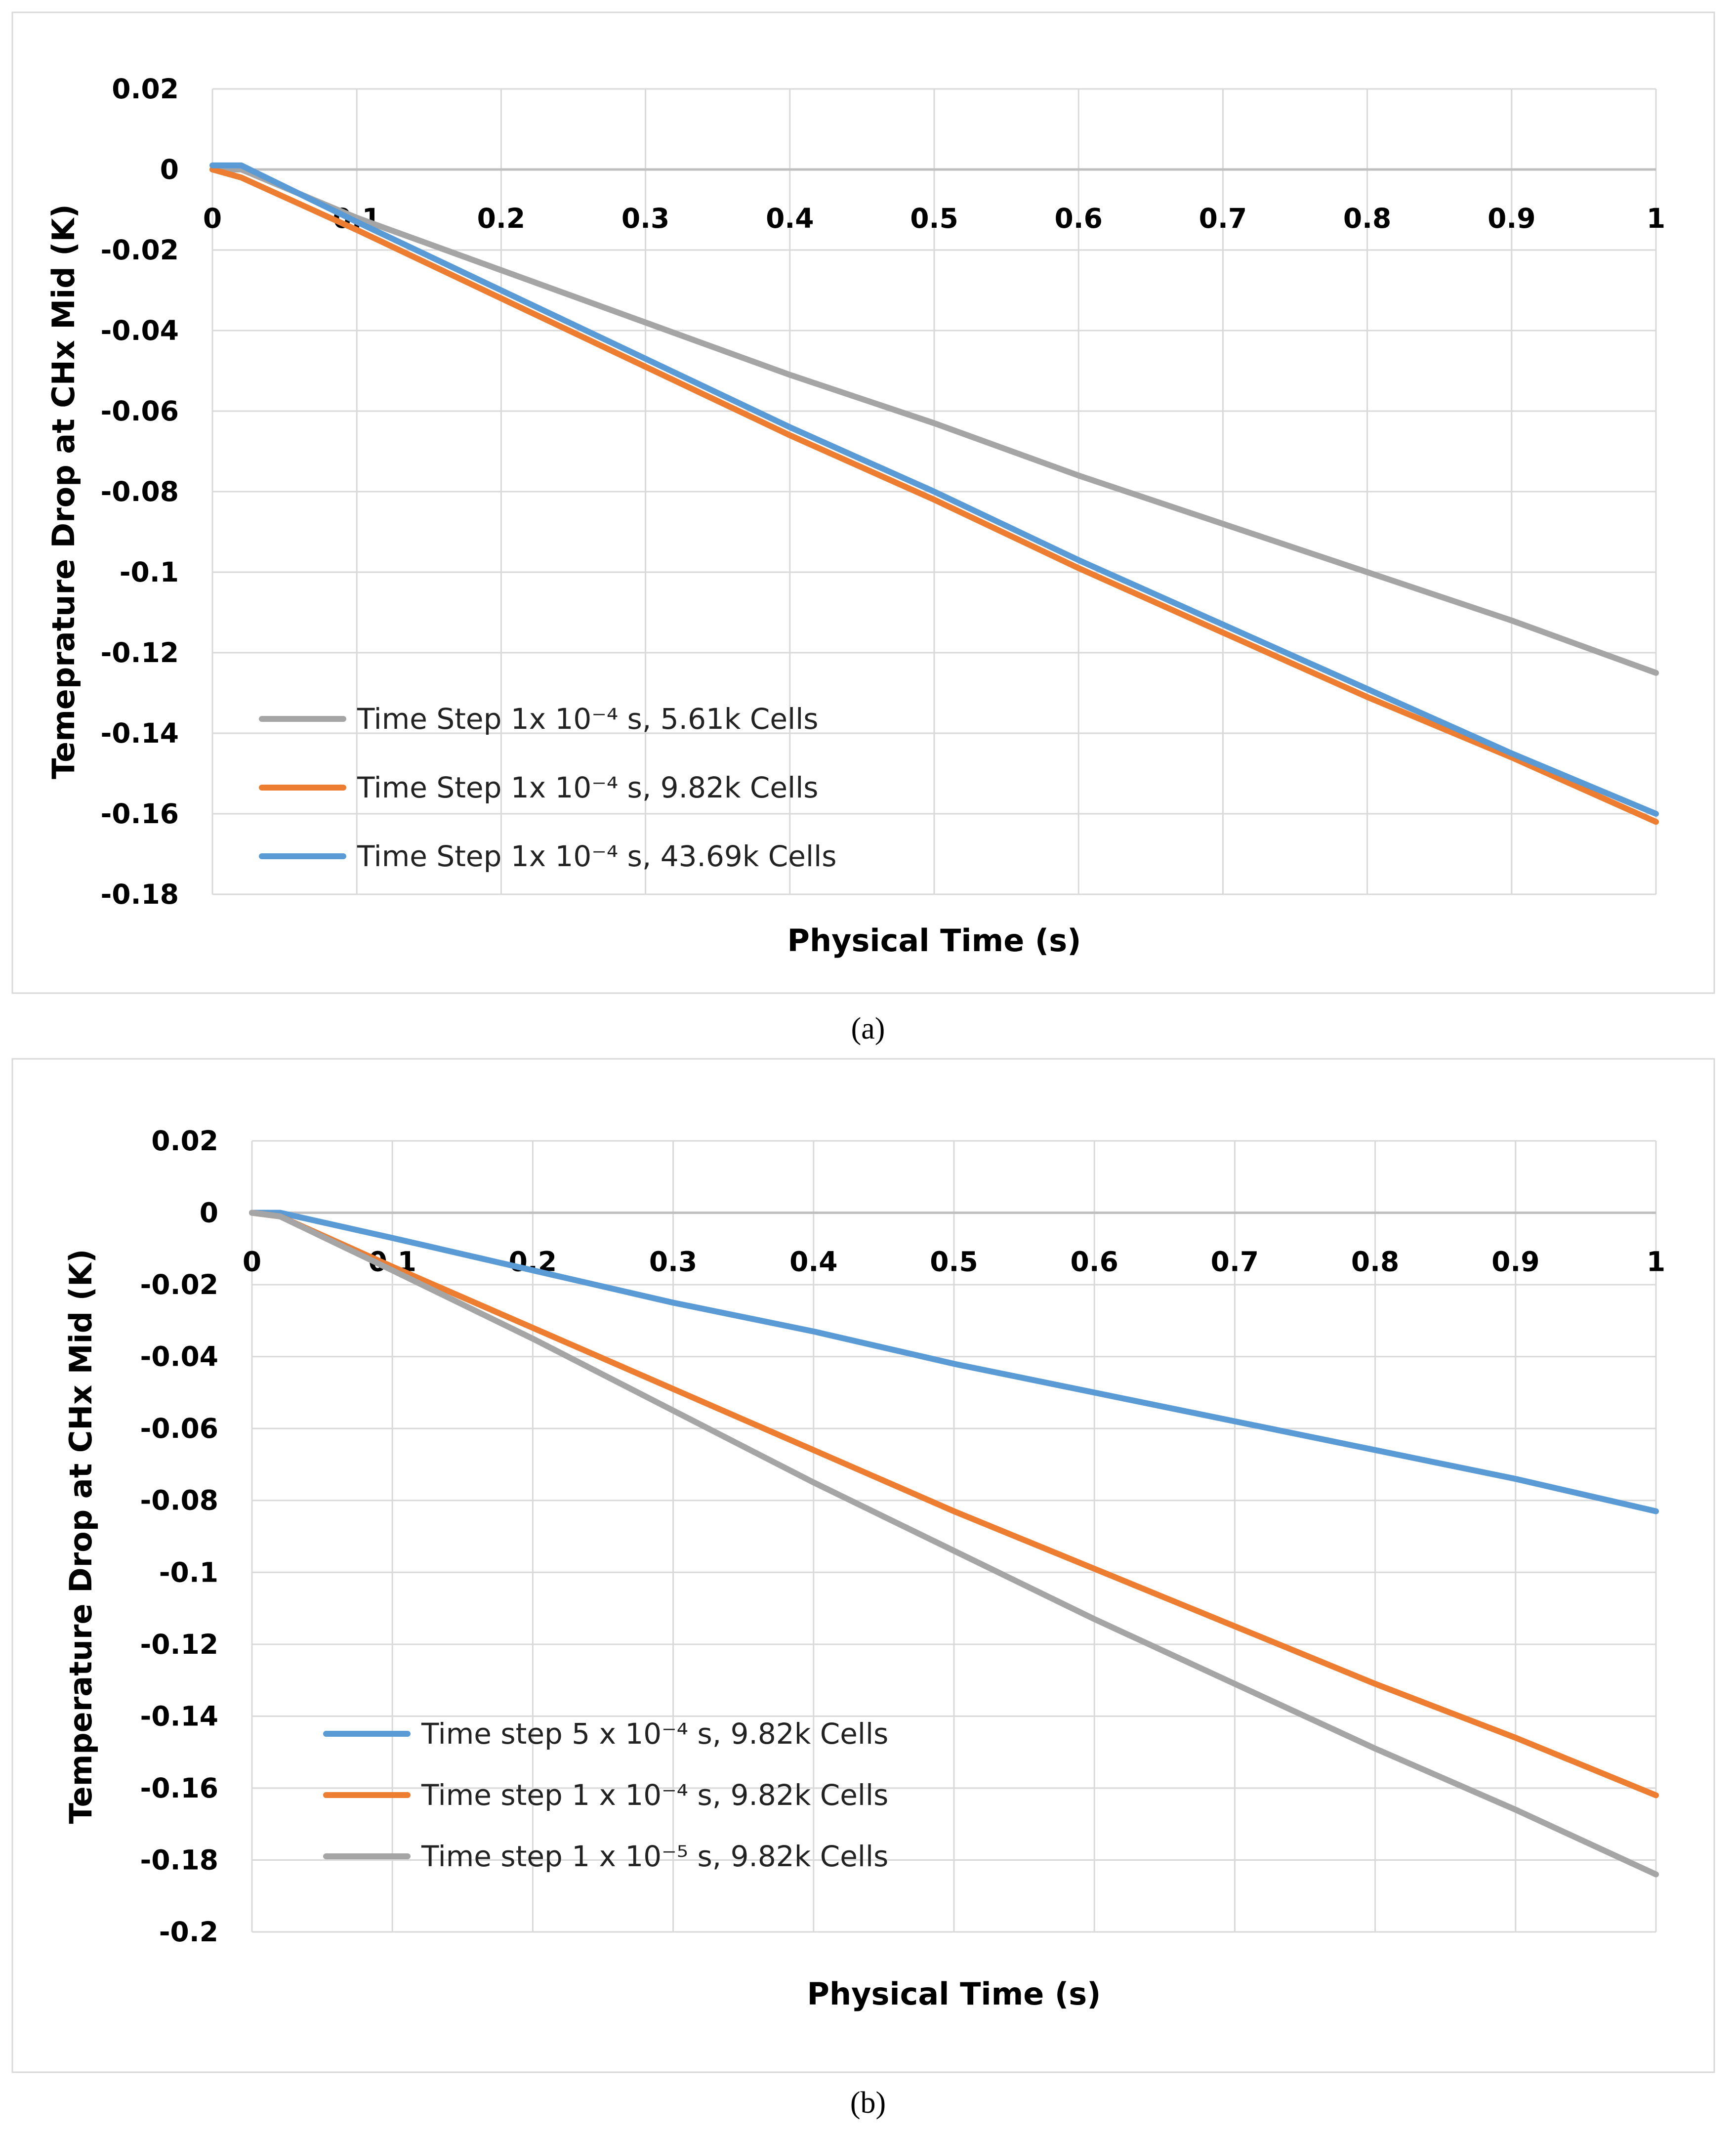 This screenshot has height=2134, width=1736. I want to click on y-axis-title: Temperature Drop at CHx Mid (K), so click(81, 1537).